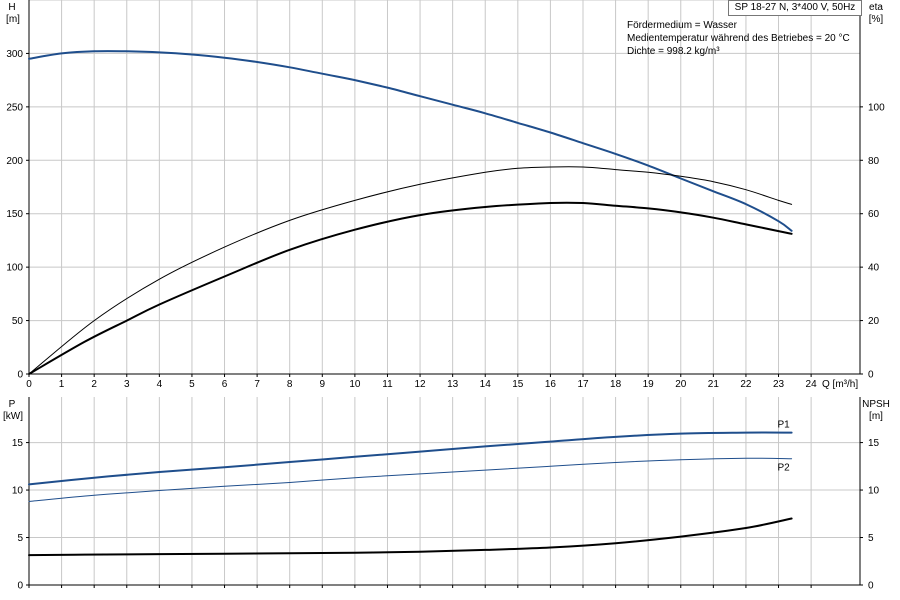 This screenshot has width=900, height=600. Describe the element at coordinates (779, 384) in the screenshot. I see `x-tick-label: 23` at that location.